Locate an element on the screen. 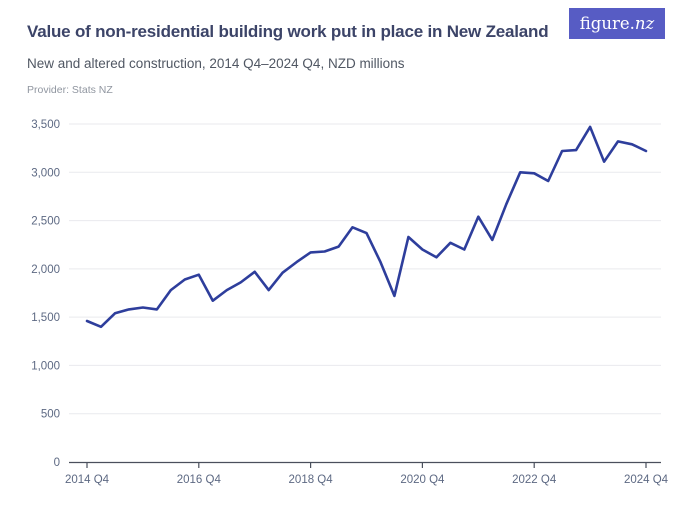 This screenshot has width=700, height=525. logo-wordmark: figure.nz is located at coordinates (617, 23).